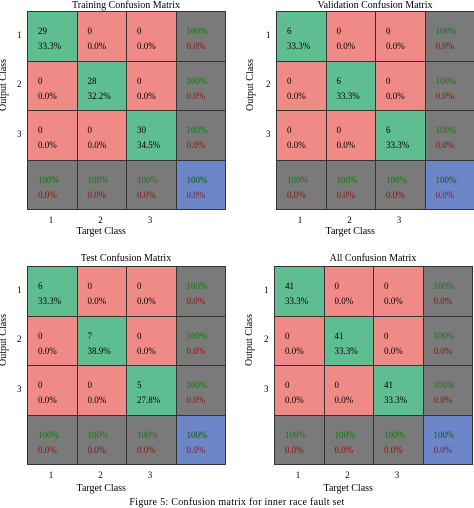 Image resolution: width=474 pixels, height=508 pixels. What do you see at coordinates (42, 31) in the screenshot?
I see `cell-primary-value: 29` at bounding box center [42, 31].